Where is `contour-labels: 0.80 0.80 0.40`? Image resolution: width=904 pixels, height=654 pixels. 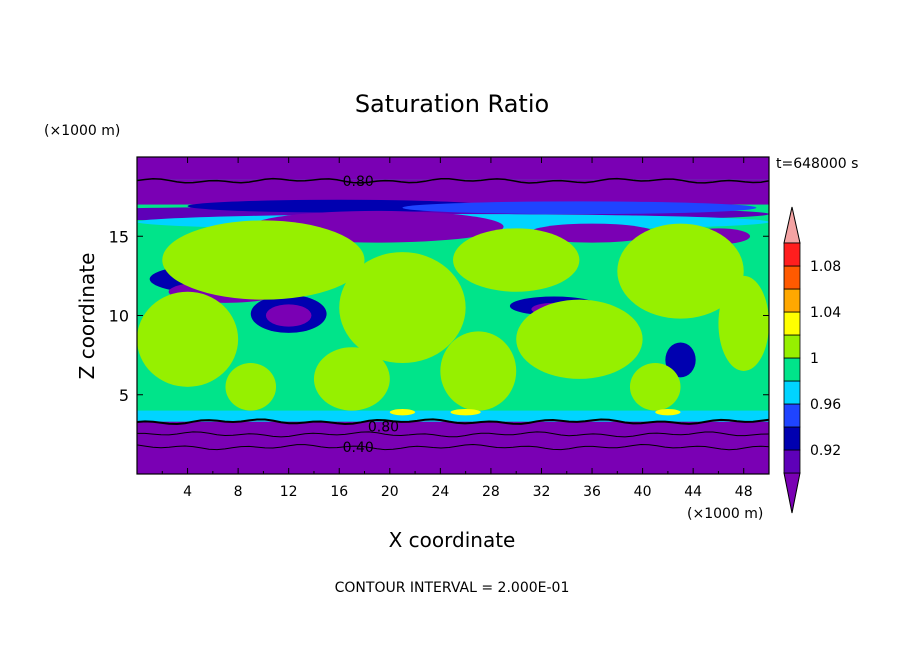 contour-labels: 0.80 0.80 0.40 is located at coordinates (371, 315).